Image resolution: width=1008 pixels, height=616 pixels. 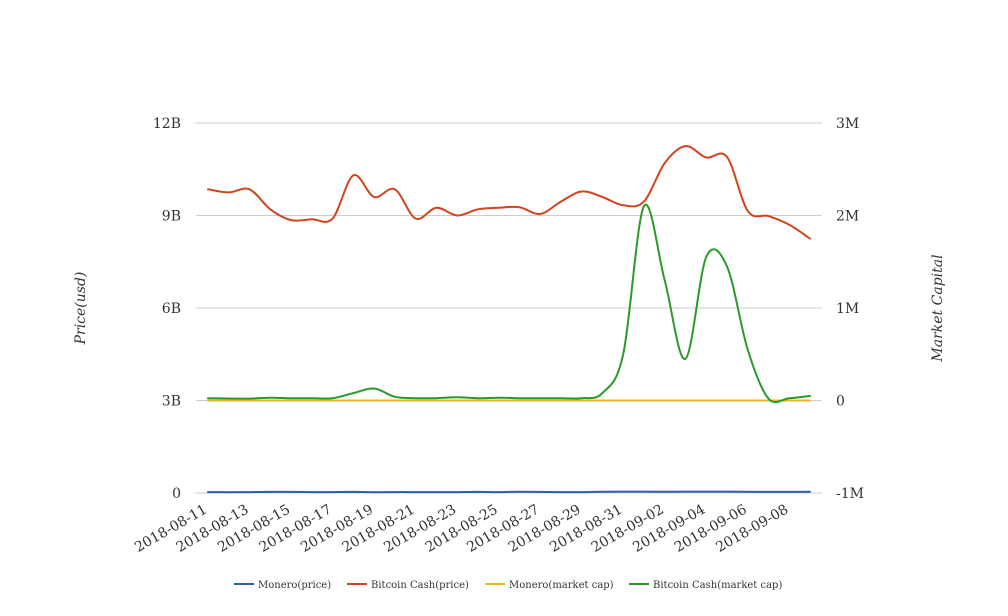 What do you see at coordinates (840, 402) in the screenshot?
I see `right-tick-label: 0` at bounding box center [840, 402].